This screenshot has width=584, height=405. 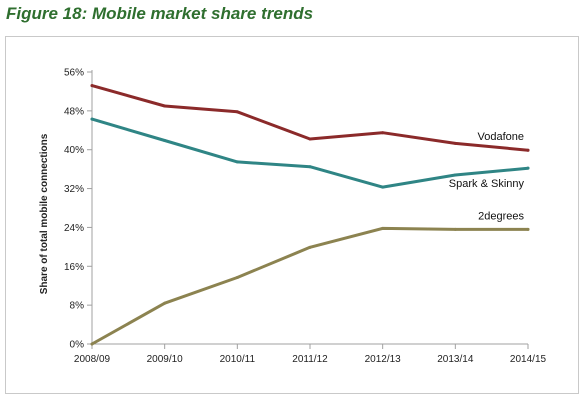 I want to click on series-label-spark-skinny: Spark & Skinny, so click(x=487, y=184).